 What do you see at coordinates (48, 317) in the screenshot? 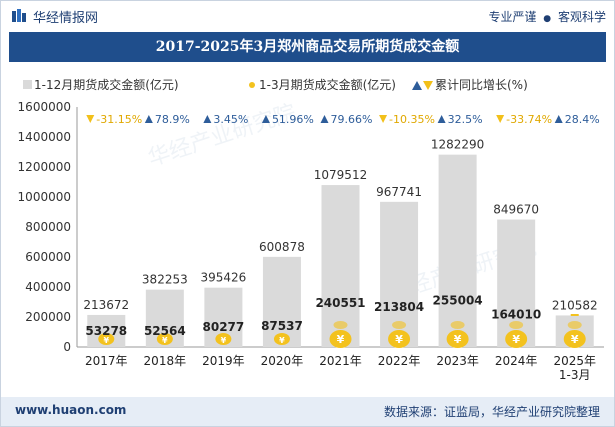
I see `y-tick-label: 200000` at bounding box center [48, 317].